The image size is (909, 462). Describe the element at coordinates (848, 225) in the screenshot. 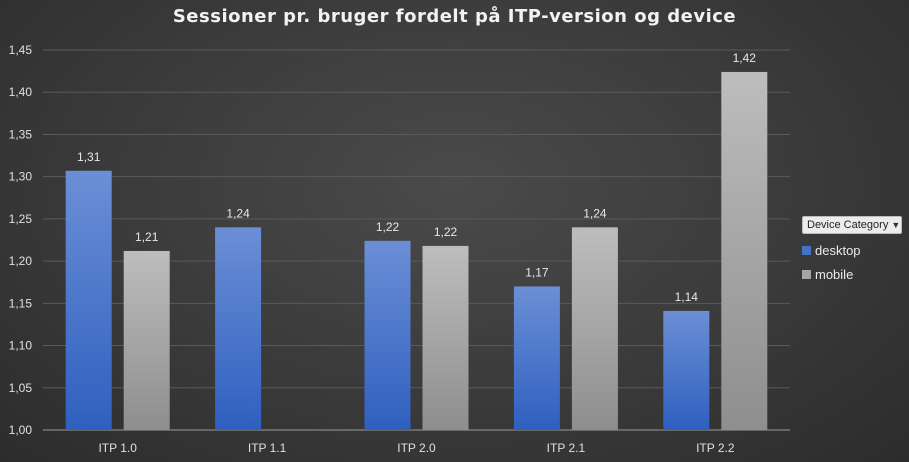

I see `legend-title: Device Category` at that location.